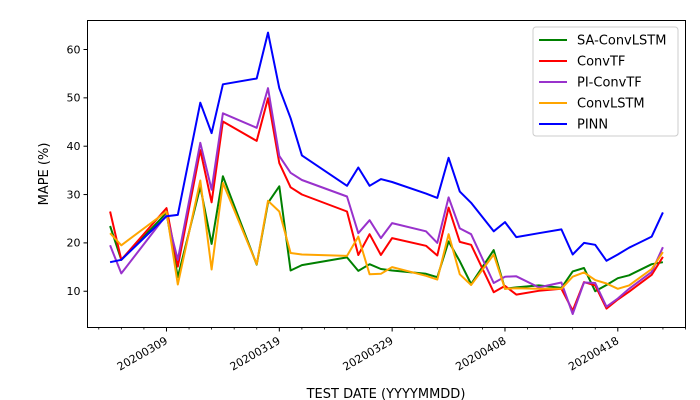  I want to click on x-tick-label: 20200309, so click(142, 353).